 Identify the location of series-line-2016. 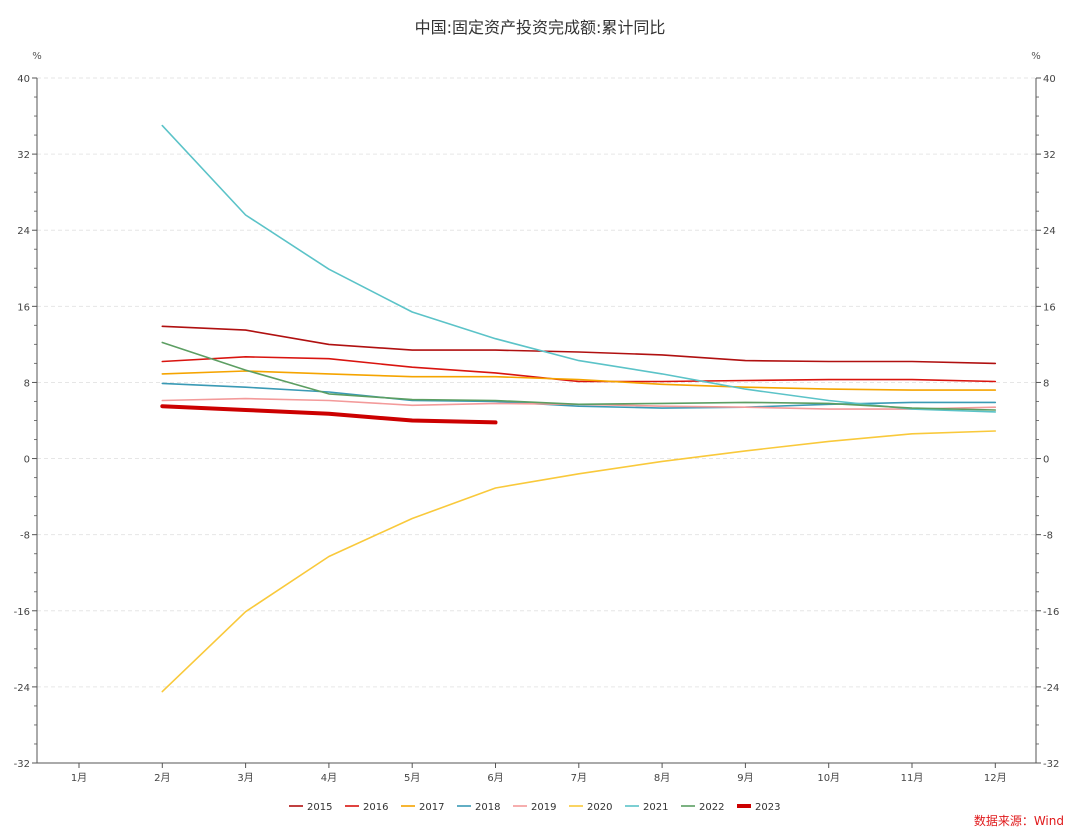
(579, 369).